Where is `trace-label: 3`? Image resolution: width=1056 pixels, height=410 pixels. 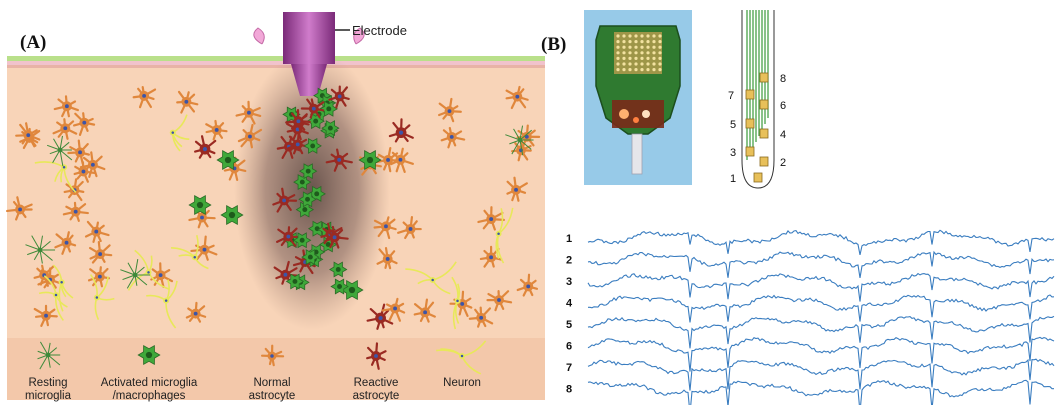 trace-label: 3 is located at coordinates (569, 282).